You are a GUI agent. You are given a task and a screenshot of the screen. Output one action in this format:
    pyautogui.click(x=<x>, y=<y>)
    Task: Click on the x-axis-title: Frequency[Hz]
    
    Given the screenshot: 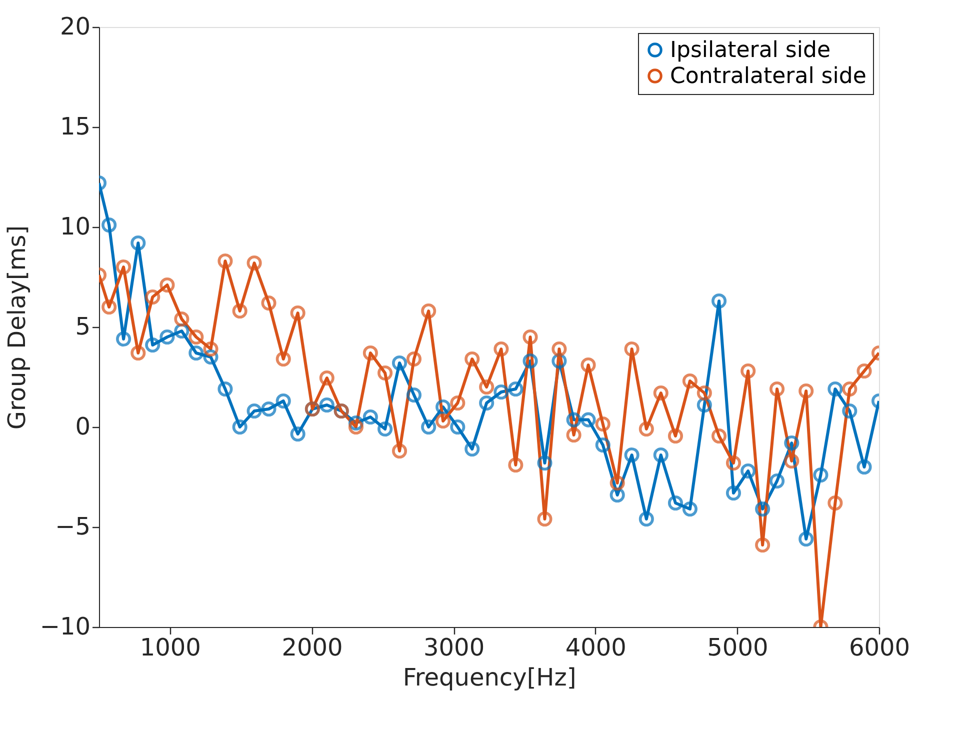 What is the action you would take?
    pyautogui.click(x=489, y=678)
    